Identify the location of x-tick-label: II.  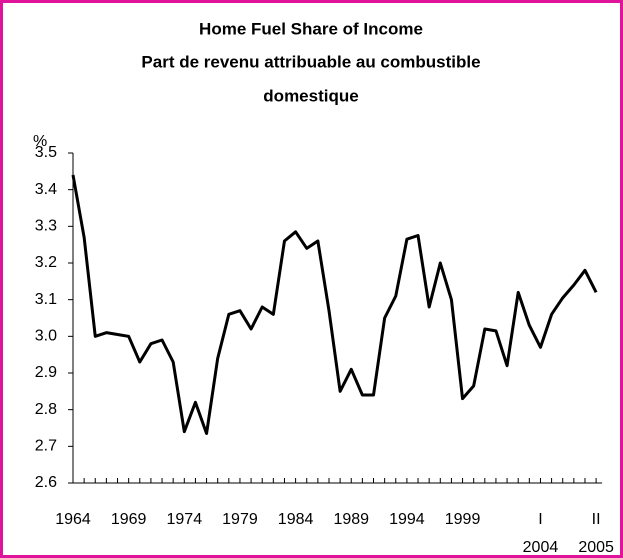
(596, 519).